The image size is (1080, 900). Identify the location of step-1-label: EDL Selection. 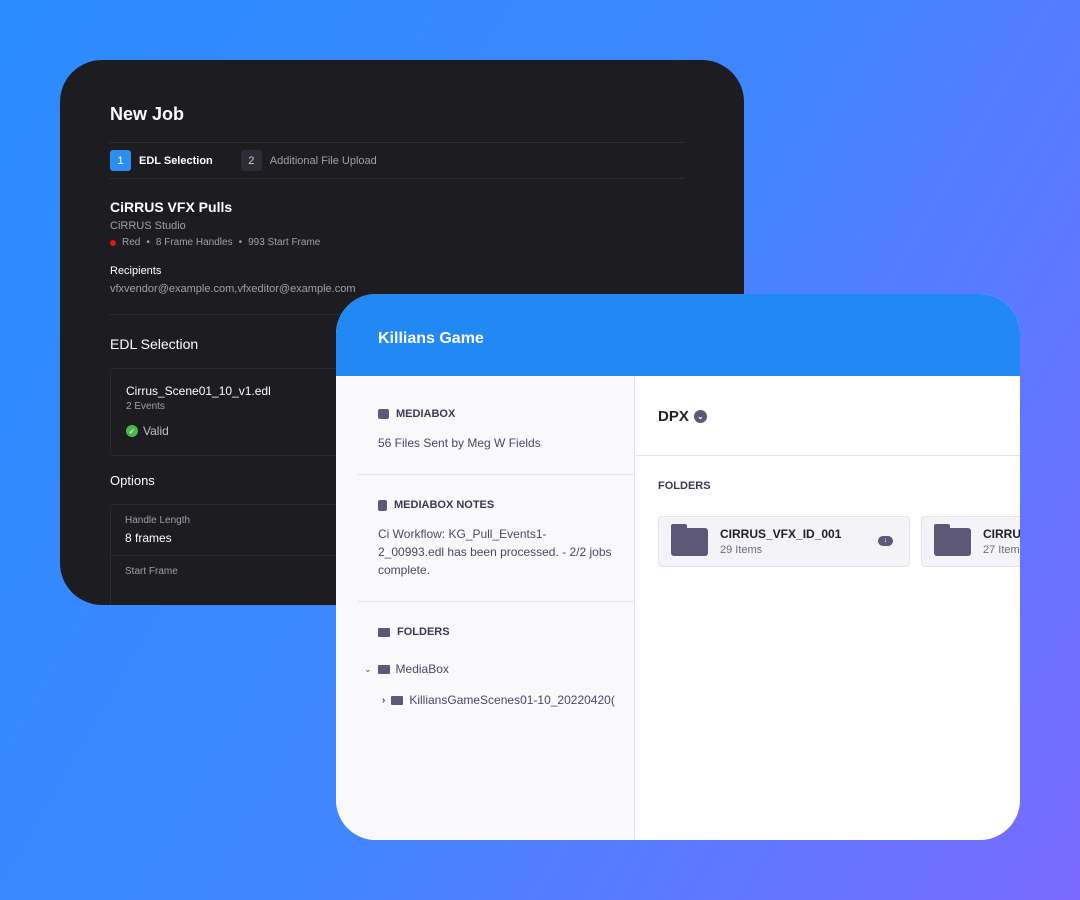
(176, 160).